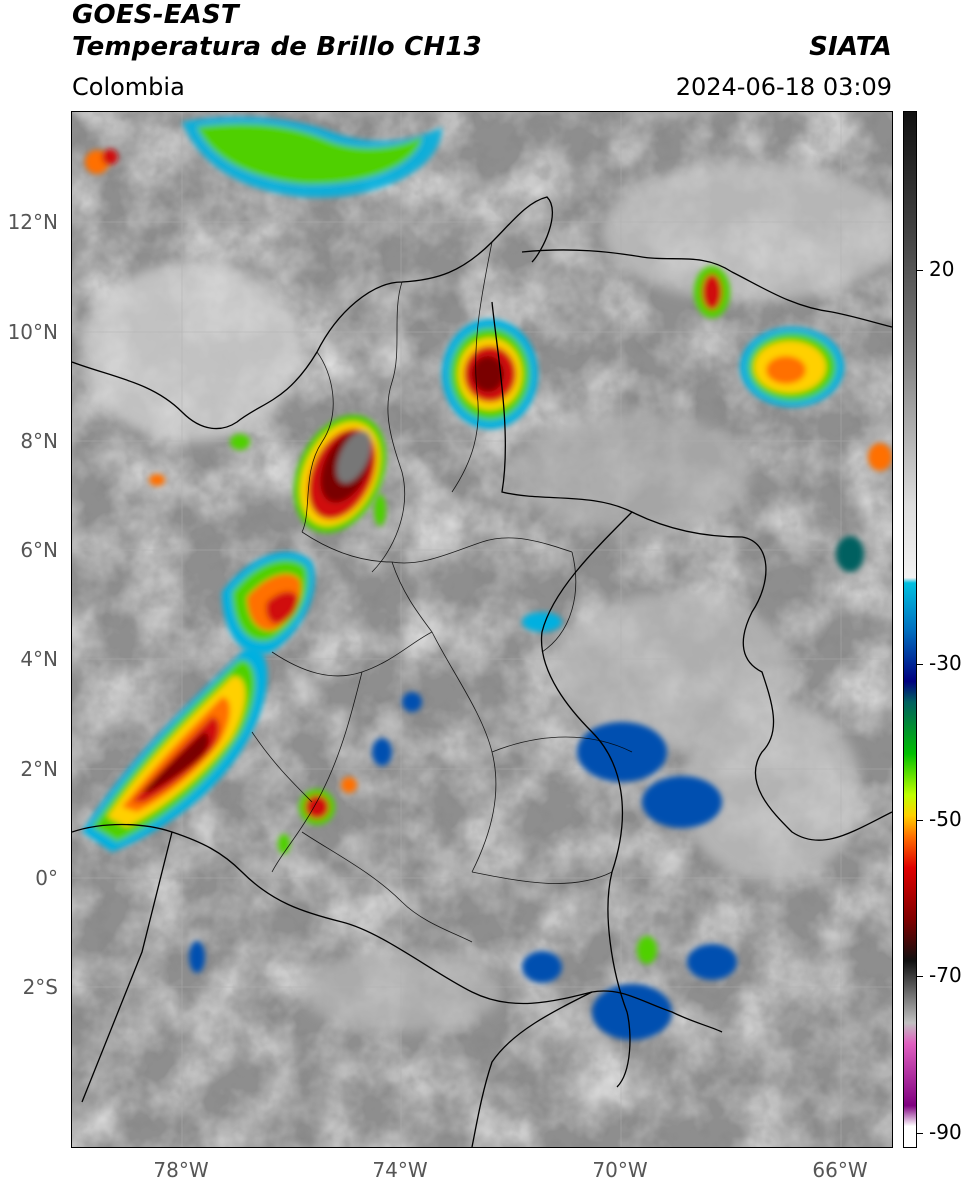 This screenshot has height=1190, width=966. What do you see at coordinates (32, 332) in the screenshot?
I see `lat-tick-10n: 10°N` at bounding box center [32, 332].